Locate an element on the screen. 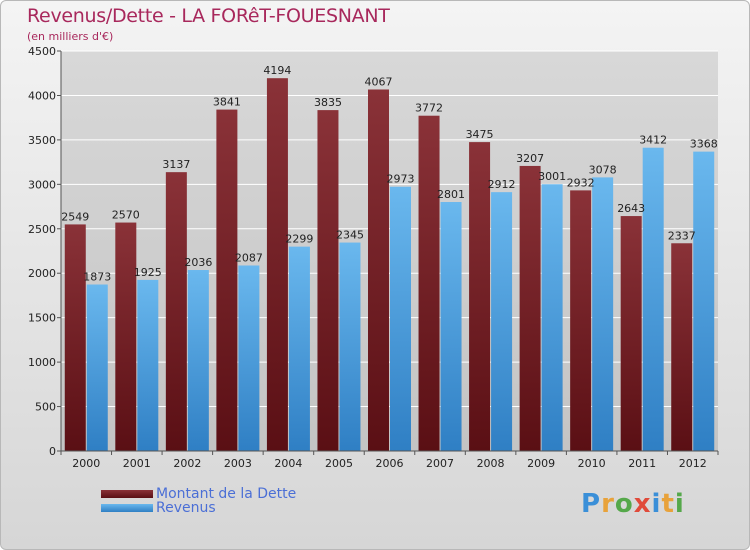 The image size is (750, 550). data-label-revenus: 3412 is located at coordinates (653, 140).